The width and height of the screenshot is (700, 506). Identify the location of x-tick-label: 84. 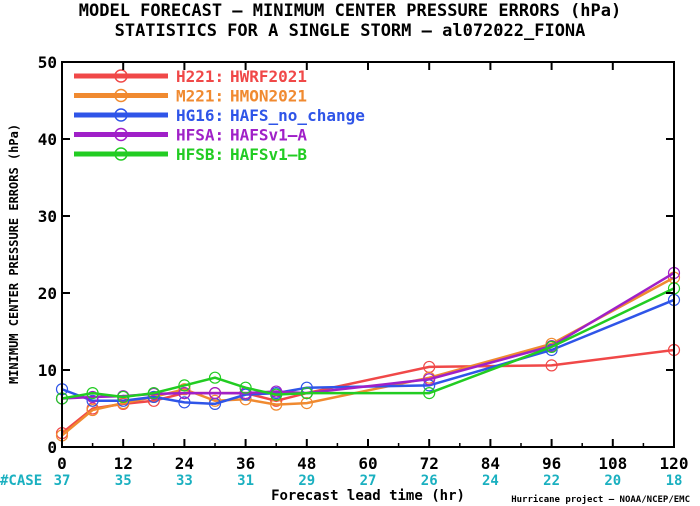
(490, 463).